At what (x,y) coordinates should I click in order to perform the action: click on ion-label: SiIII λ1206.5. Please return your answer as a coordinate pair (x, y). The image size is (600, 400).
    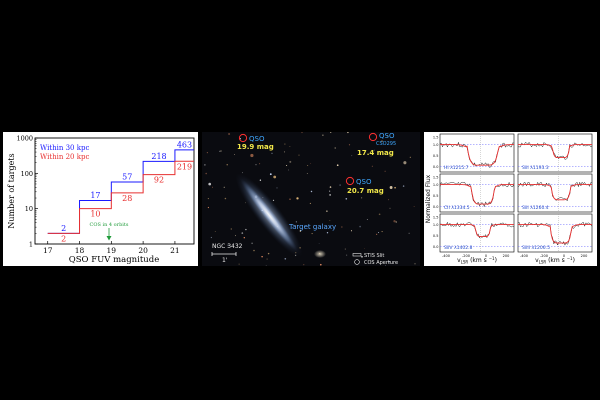
    Looking at the image, I should click on (536, 248).